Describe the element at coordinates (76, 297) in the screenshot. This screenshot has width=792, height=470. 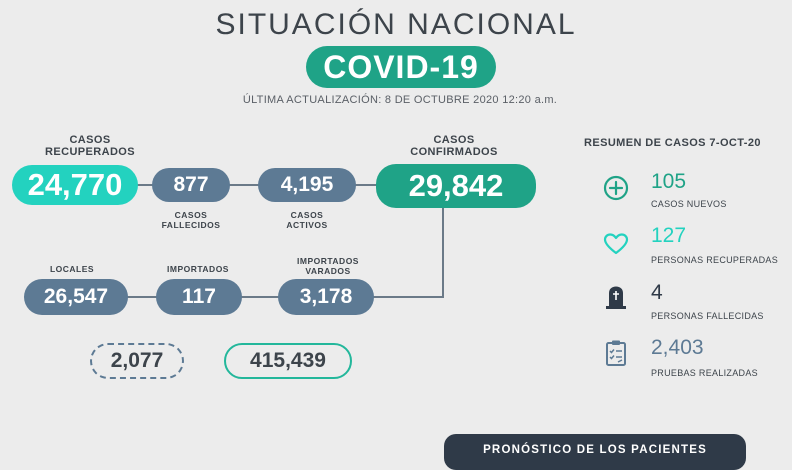
I see `locales-value: 26,547` at that location.